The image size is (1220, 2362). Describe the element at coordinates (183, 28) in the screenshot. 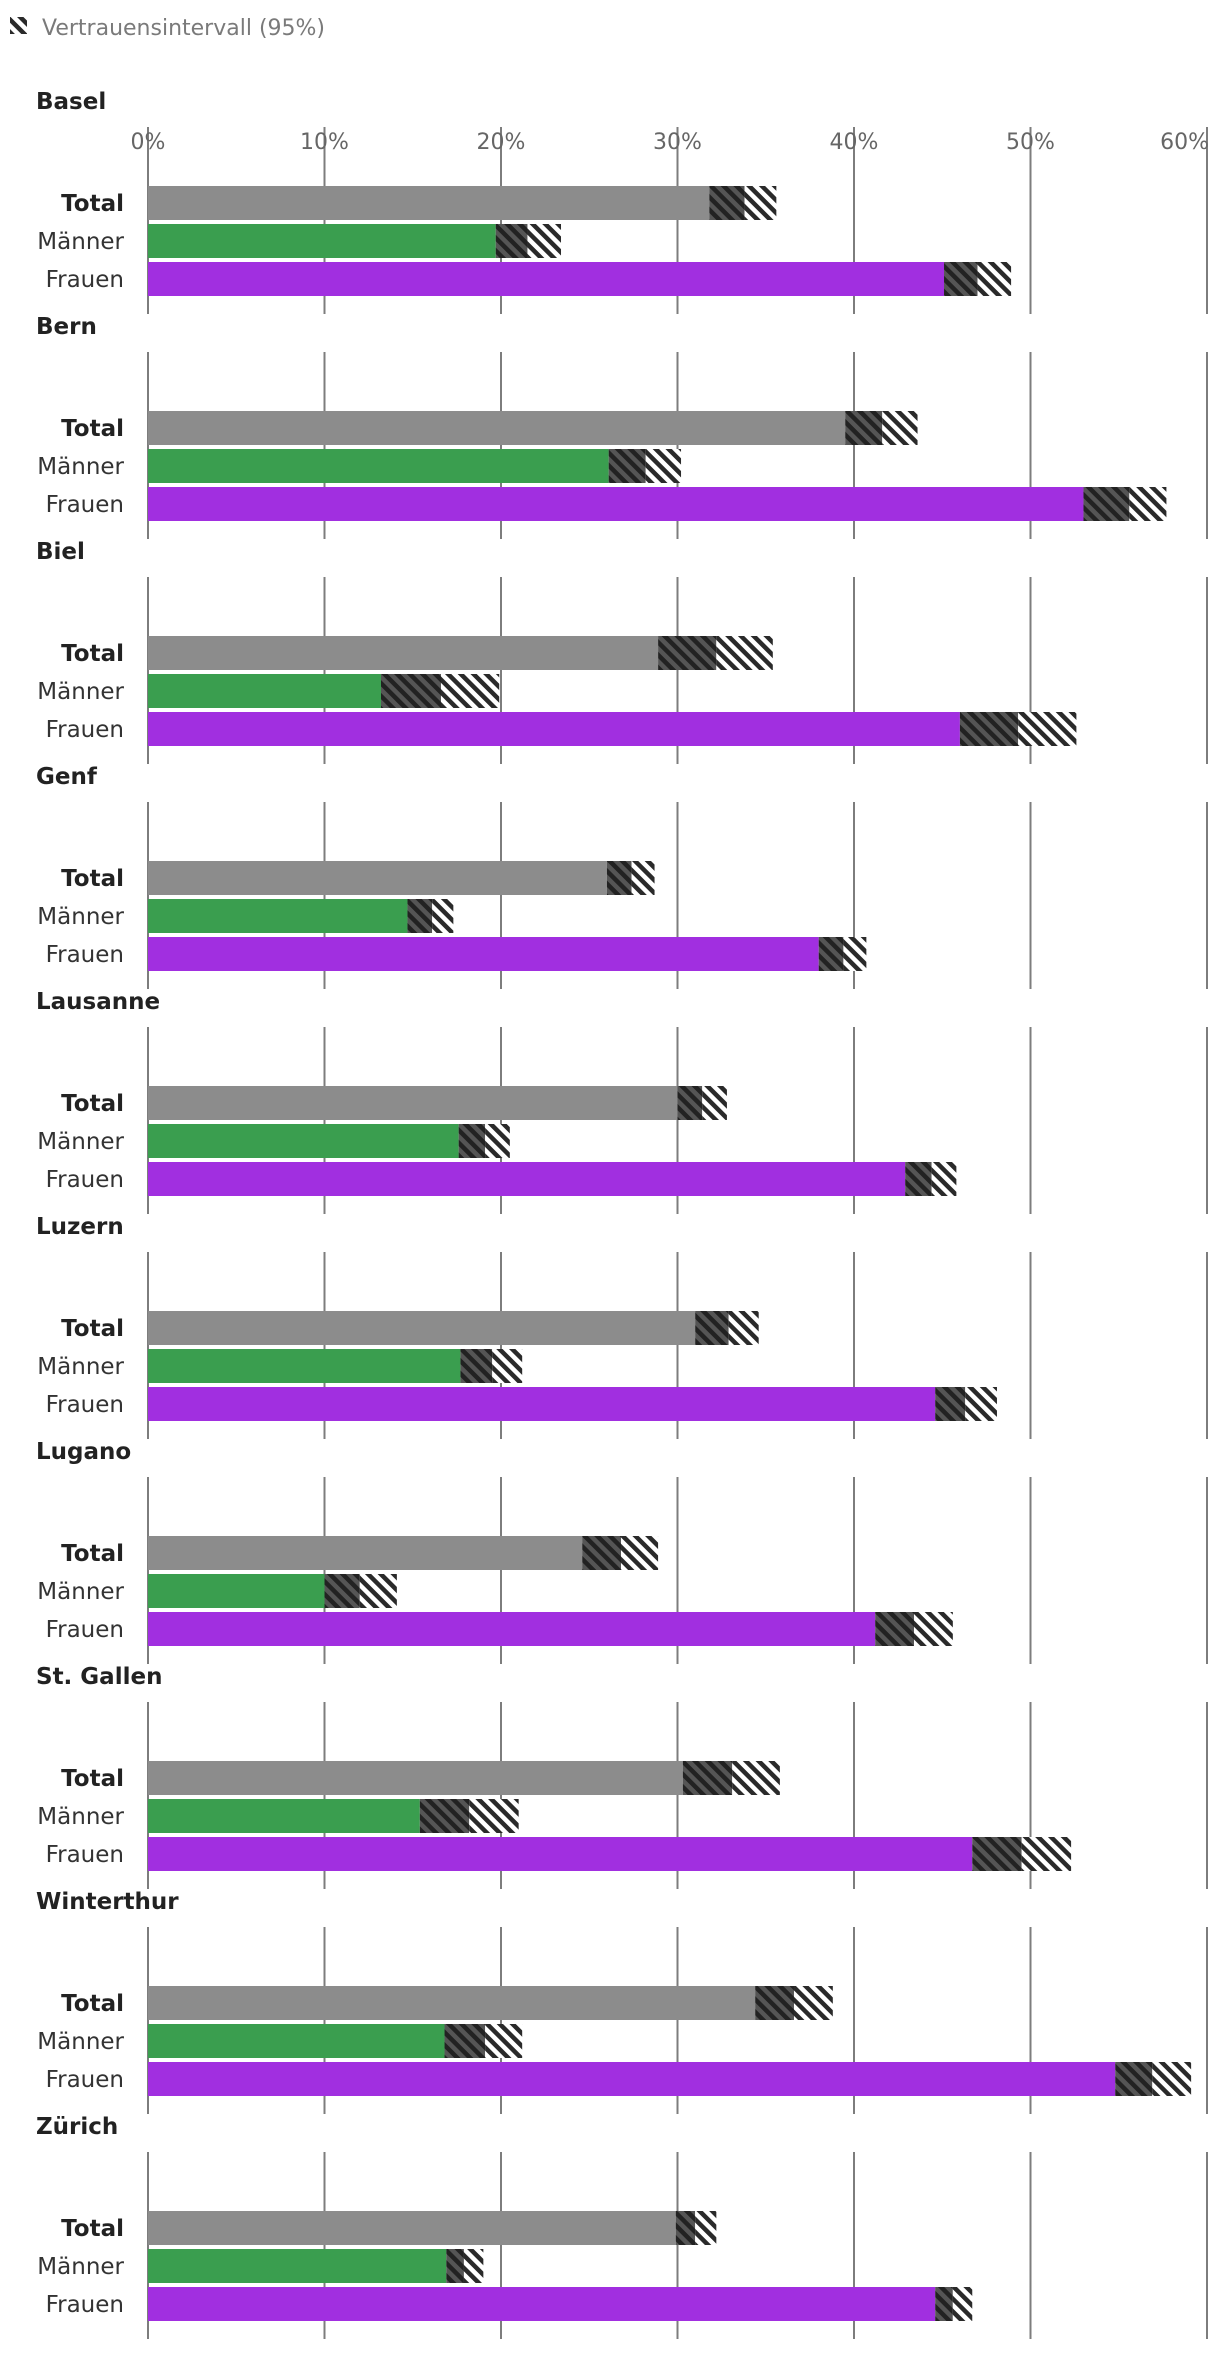

I see `legend-label: Vertrauensintervall (95%)` at that location.